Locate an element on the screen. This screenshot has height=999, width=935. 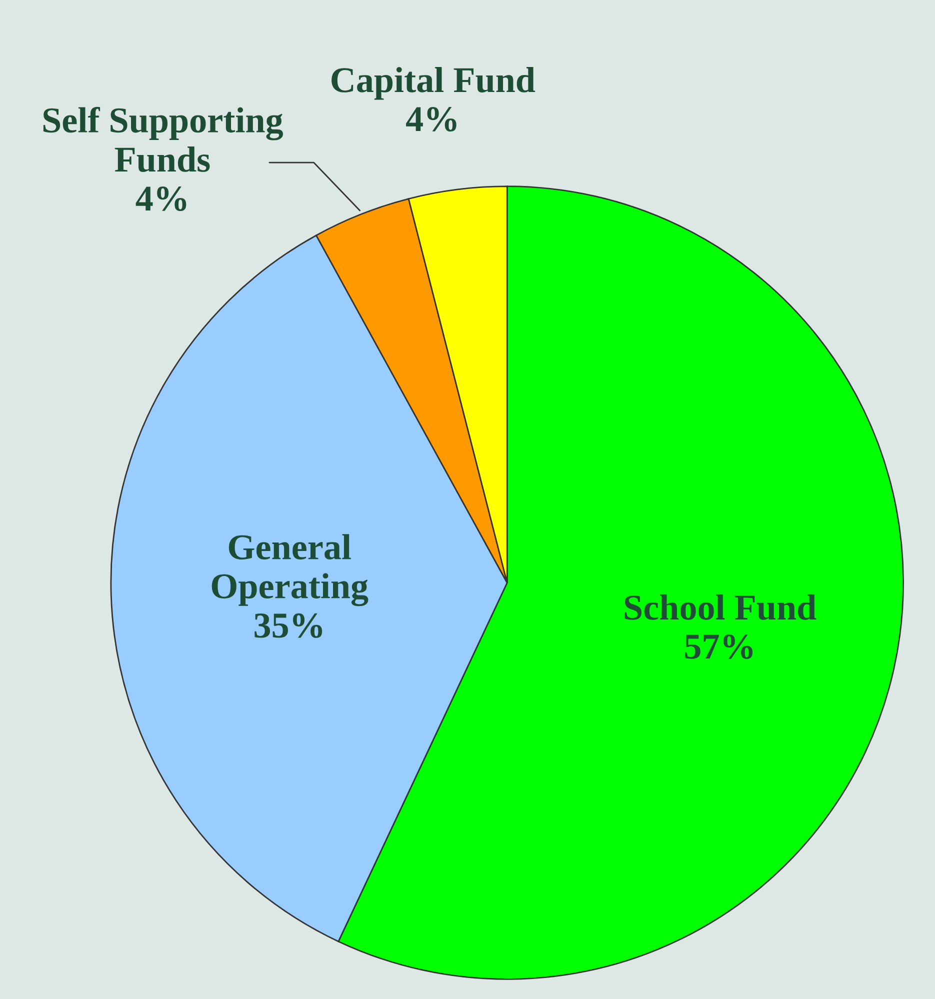
slice-label: School Fund is located at coordinates (720, 607).